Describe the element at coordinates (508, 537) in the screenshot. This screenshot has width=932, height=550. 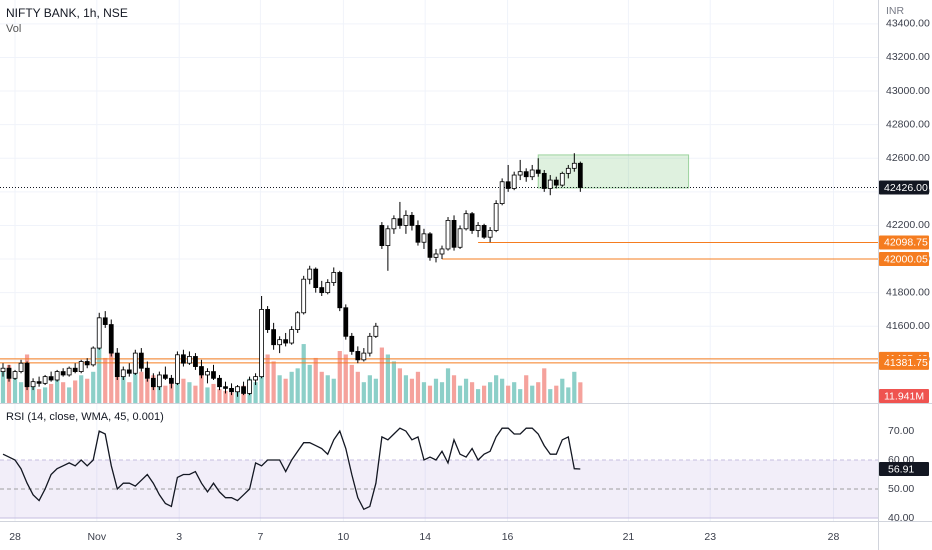
I see `x-tick-label: 16` at that location.